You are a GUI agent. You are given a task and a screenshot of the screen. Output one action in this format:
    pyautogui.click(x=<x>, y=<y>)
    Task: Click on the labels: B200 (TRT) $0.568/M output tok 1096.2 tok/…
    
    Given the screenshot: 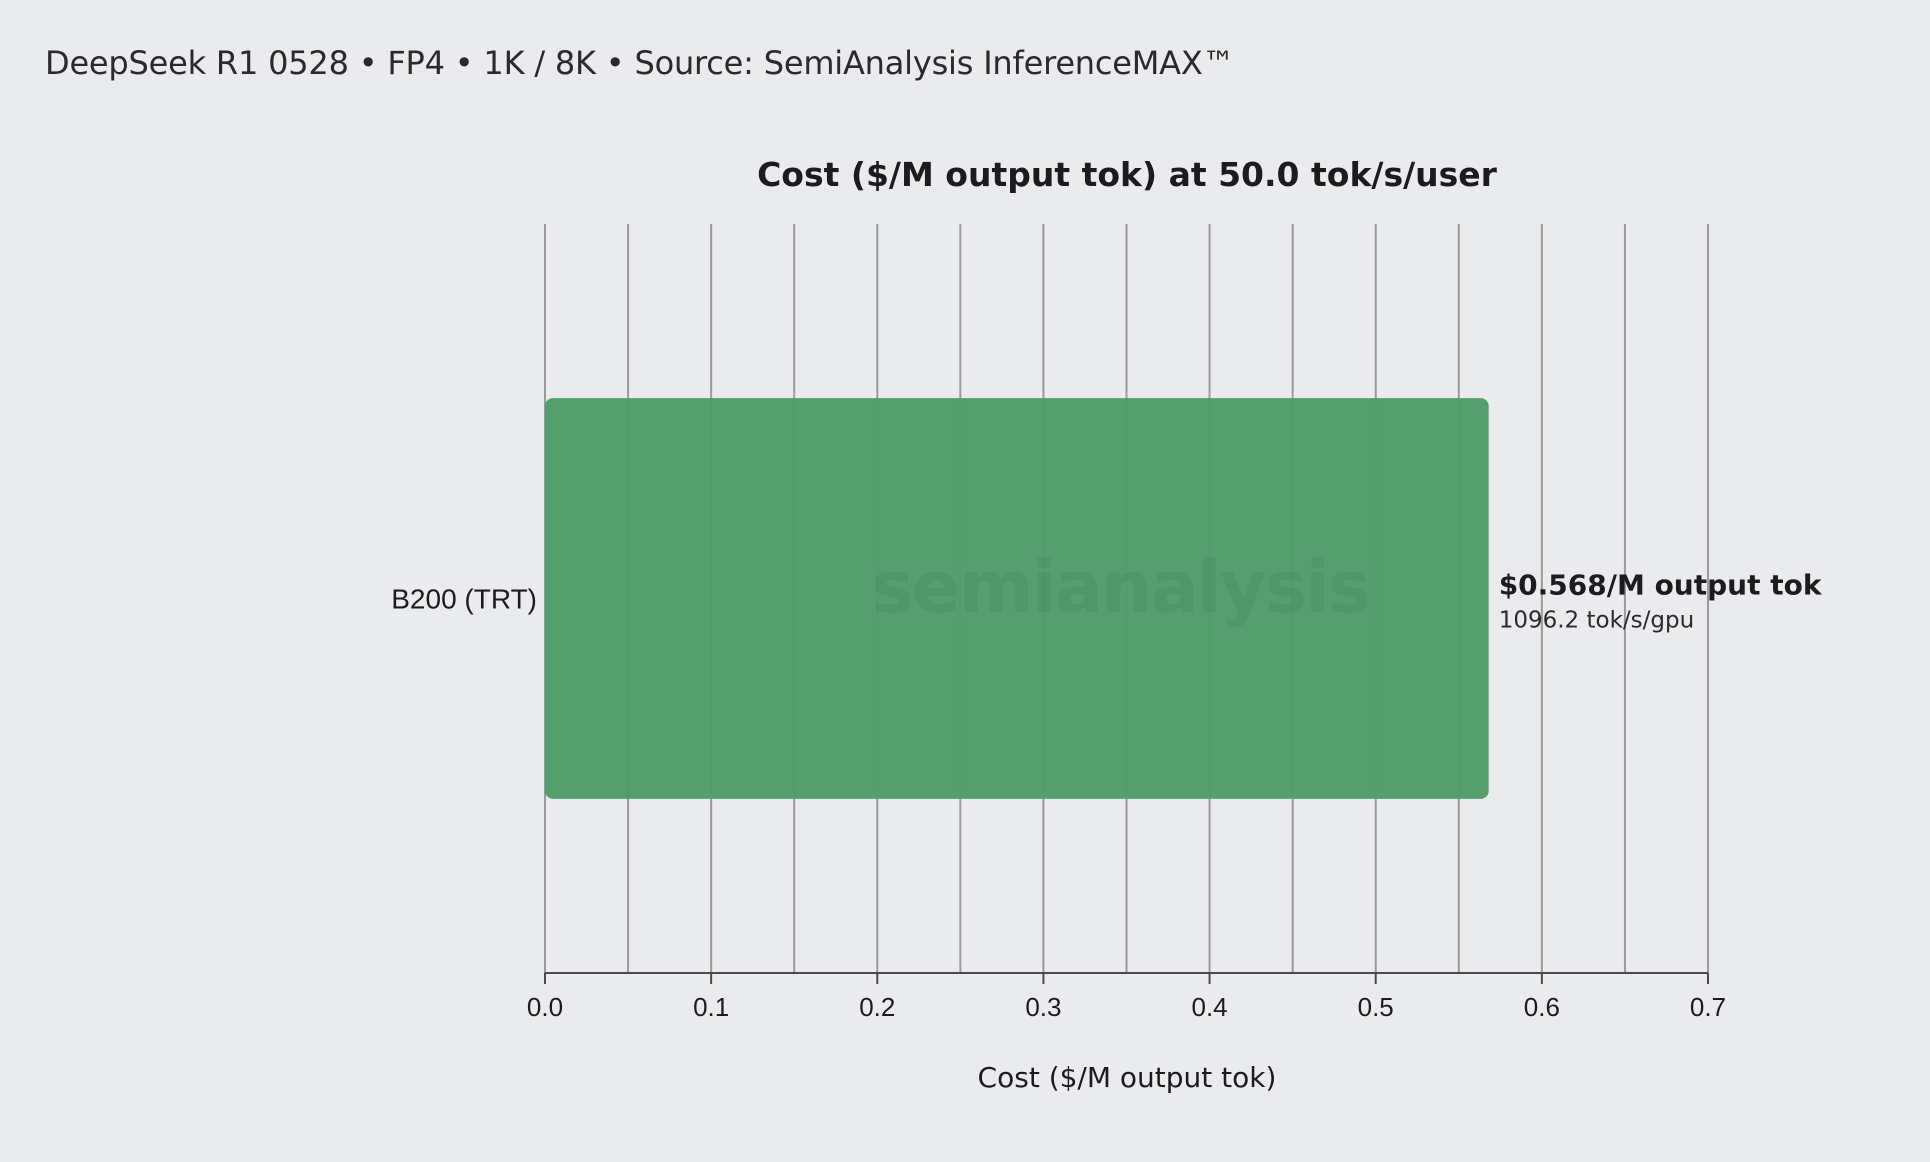 What is the action you would take?
    pyautogui.click(x=1107, y=601)
    